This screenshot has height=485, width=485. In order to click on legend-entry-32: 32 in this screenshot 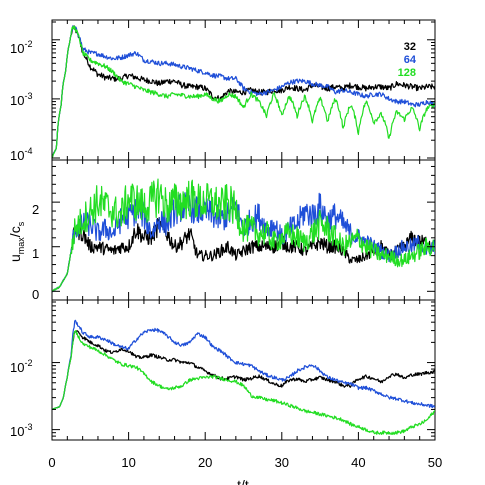, I will do `click(410, 47)`.